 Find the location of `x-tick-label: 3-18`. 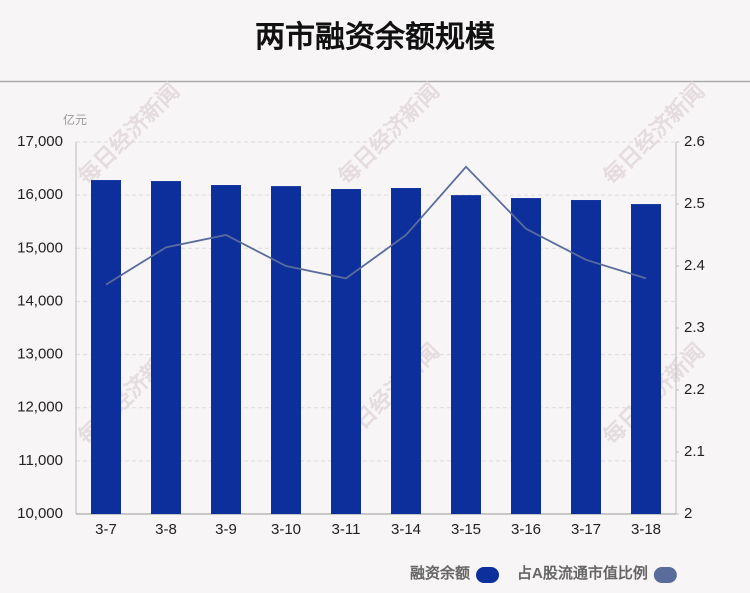

x-tick-label: 3-18 is located at coordinates (646, 529).